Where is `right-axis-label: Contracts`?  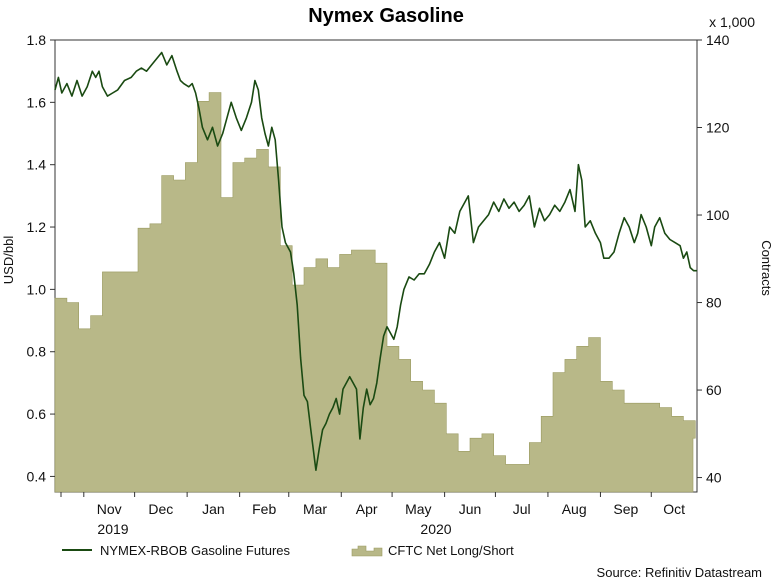
right-axis-label: Contracts is located at coordinates (765, 268).